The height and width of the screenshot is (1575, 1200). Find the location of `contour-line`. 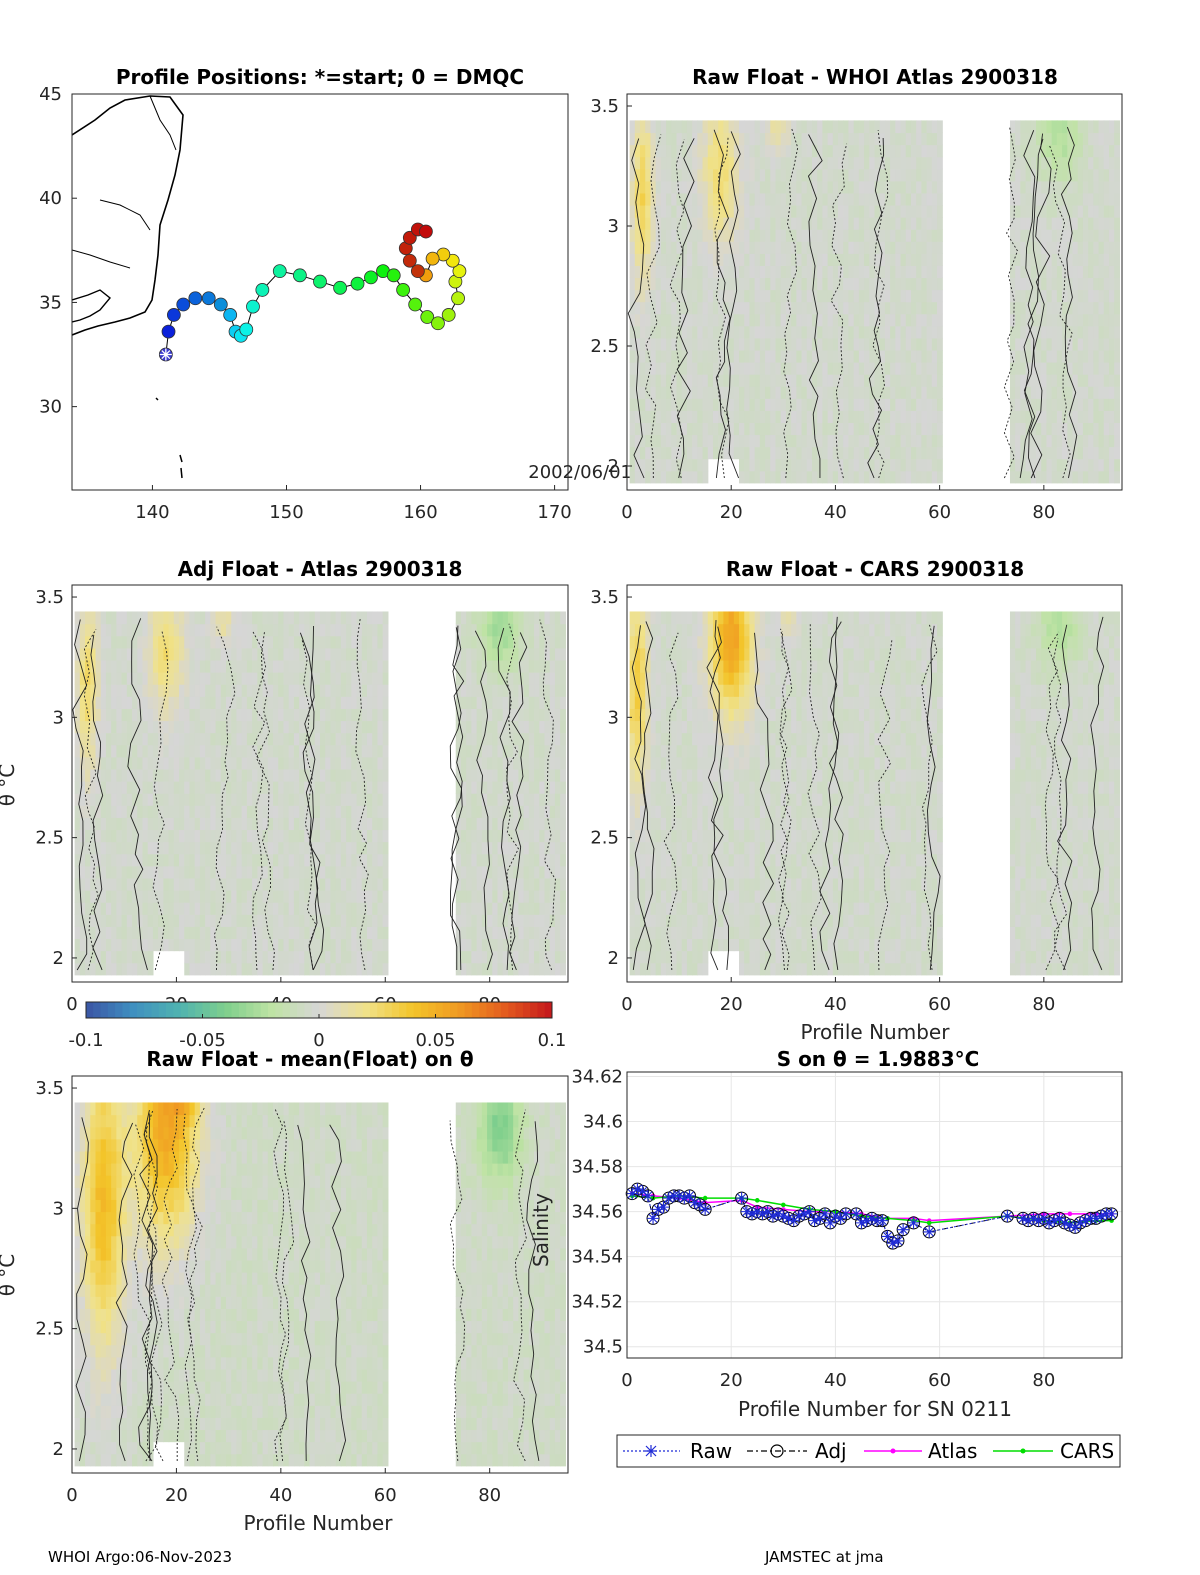

contour-line is located at coordinates (362, 794).